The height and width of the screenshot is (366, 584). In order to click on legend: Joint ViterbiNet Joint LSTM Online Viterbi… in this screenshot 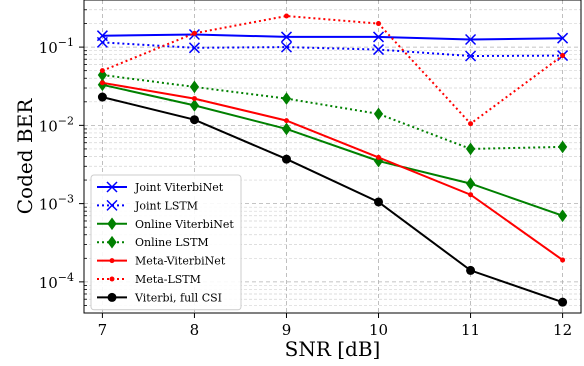, I will do `click(166, 242)`.